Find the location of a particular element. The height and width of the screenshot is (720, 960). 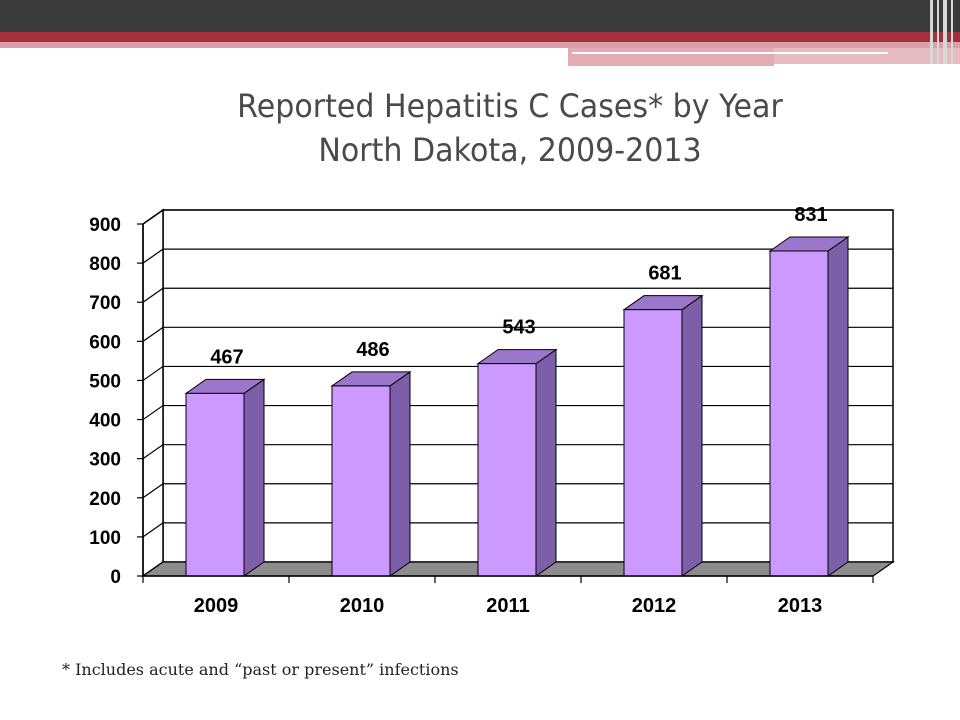

y-tick-label: 700 is located at coordinates (105, 303).